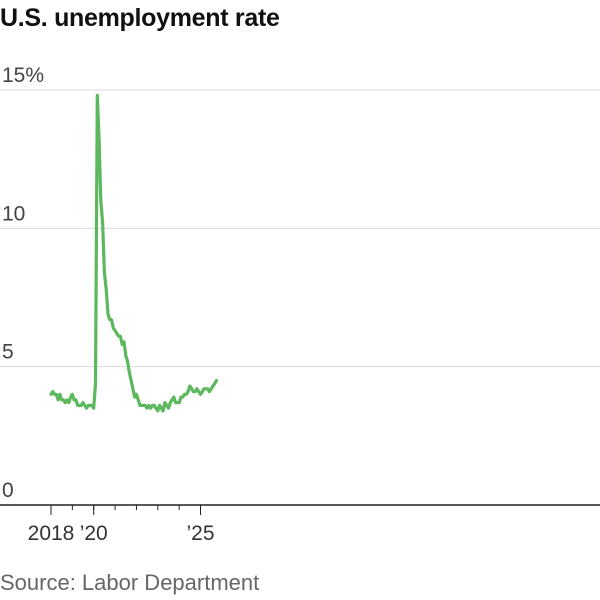 The height and width of the screenshot is (600, 600). Describe the element at coordinates (23, 283) in the screenshot. I see `y-axis-ticks: 15% 10 5 0` at that location.